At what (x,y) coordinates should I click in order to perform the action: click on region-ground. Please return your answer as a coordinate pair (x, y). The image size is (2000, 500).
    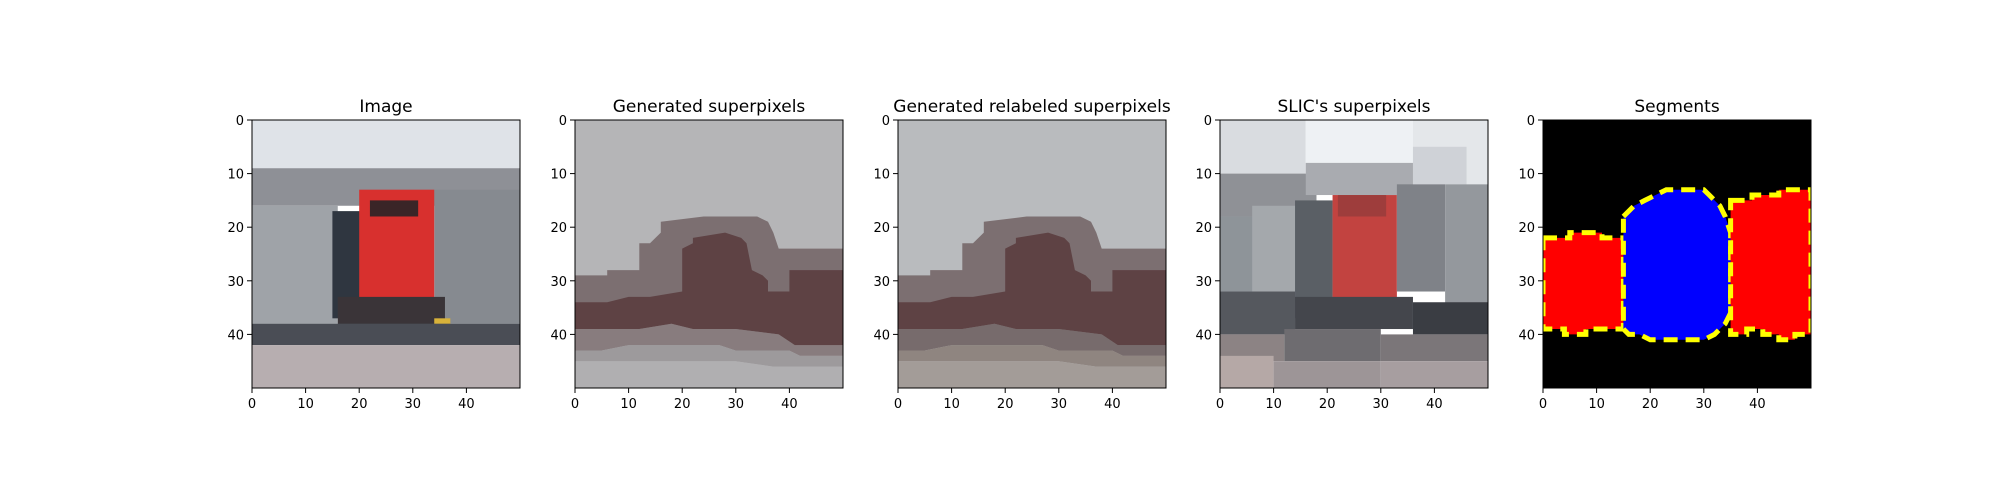
    Looking at the image, I should click on (386, 366).